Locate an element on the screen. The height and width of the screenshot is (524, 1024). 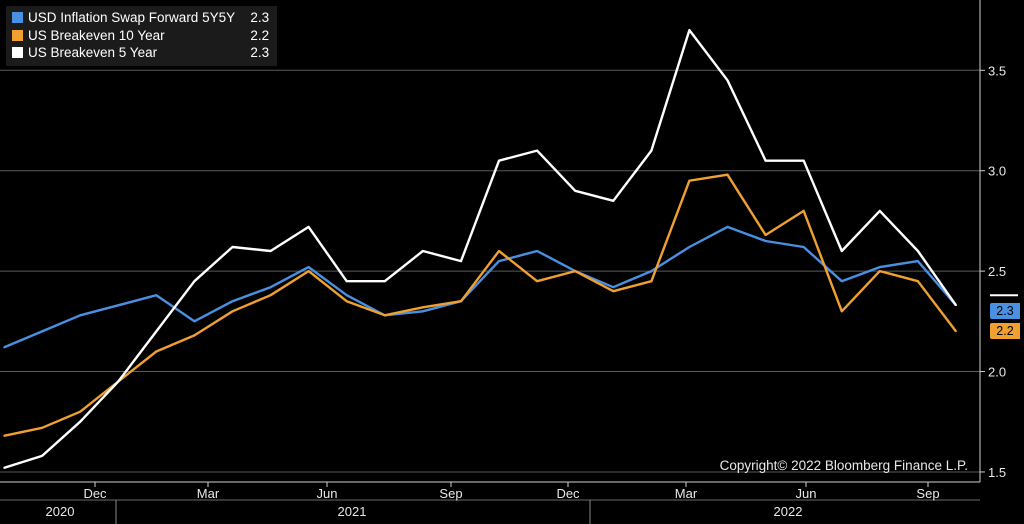
y-tick-label: 2.5 is located at coordinates (997, 271).